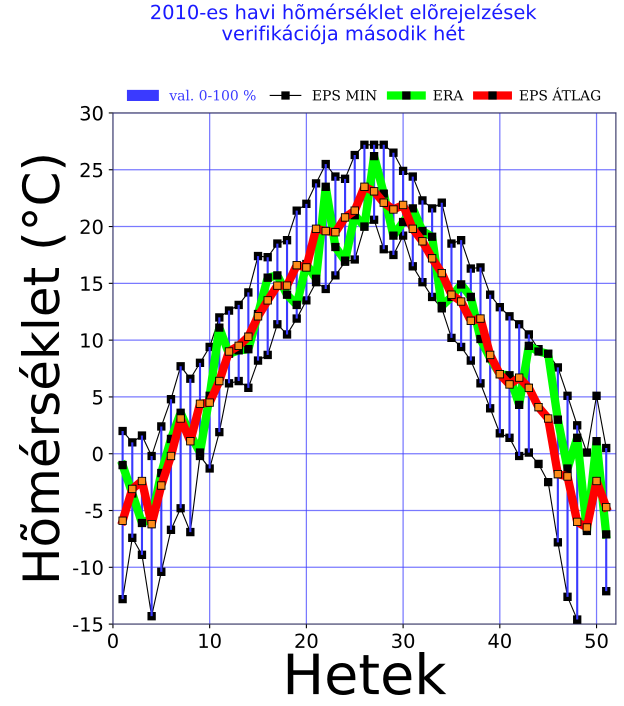 This screenshot has height=706, width=624. I want to click on legend-label: ERA, so click(448, 95).